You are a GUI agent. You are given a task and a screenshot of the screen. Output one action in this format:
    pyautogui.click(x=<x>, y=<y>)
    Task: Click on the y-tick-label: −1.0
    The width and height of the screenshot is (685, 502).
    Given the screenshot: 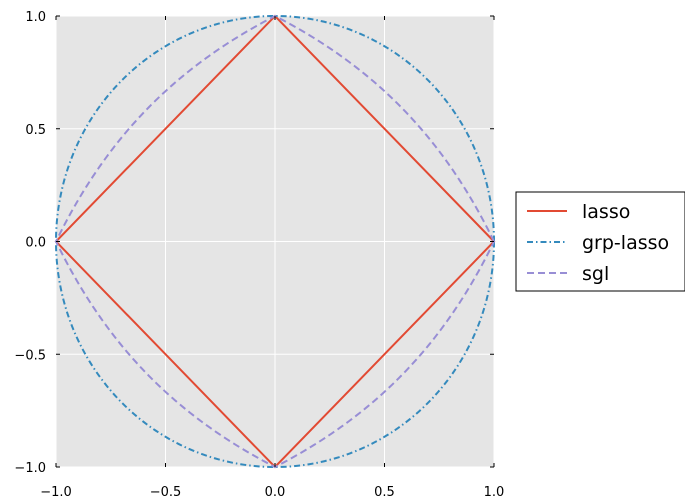 What is the action you would take?
    pyautogui.click(x=30, y=468)
    